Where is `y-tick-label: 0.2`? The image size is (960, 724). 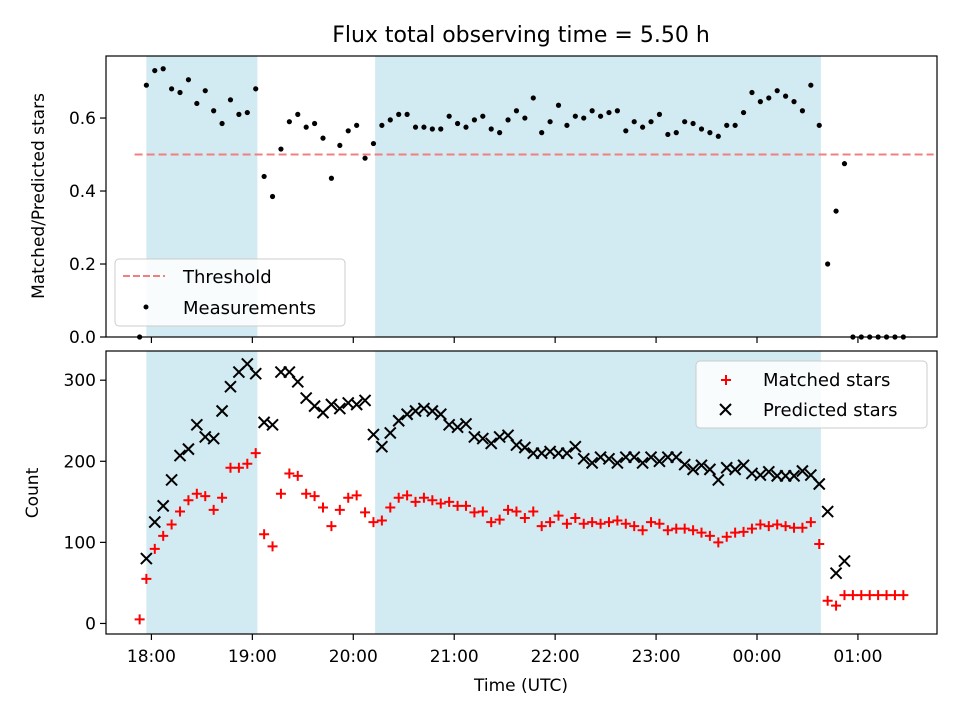 y-tick-label: 0.2 is located at coordinates (82, 265).